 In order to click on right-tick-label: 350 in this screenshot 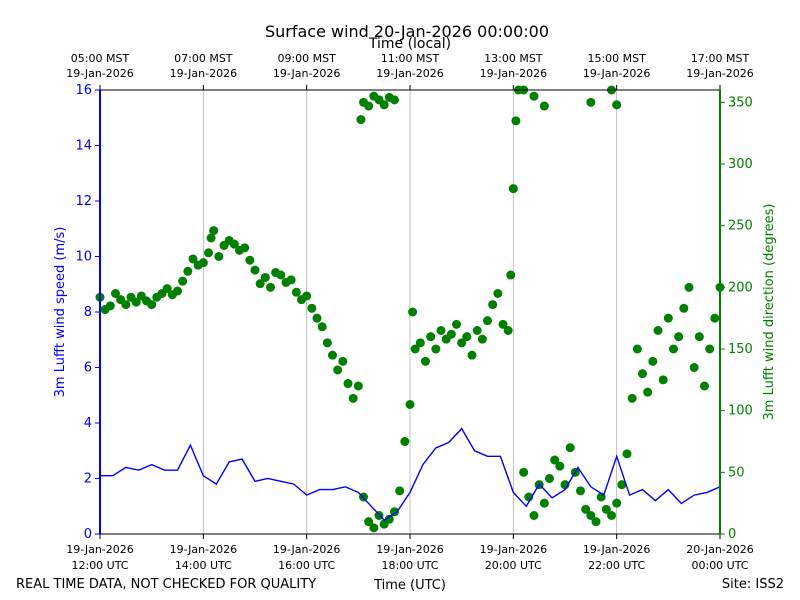, I will do `click(740, 102)`.